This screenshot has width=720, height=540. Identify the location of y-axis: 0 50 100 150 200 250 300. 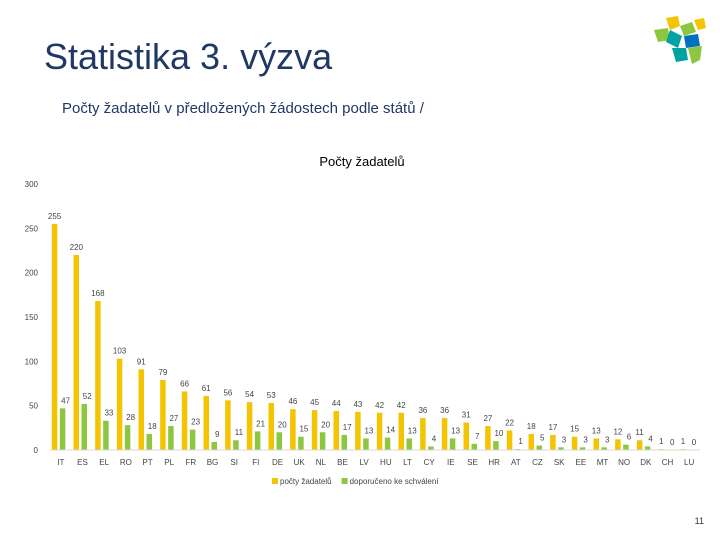
(32, 317).